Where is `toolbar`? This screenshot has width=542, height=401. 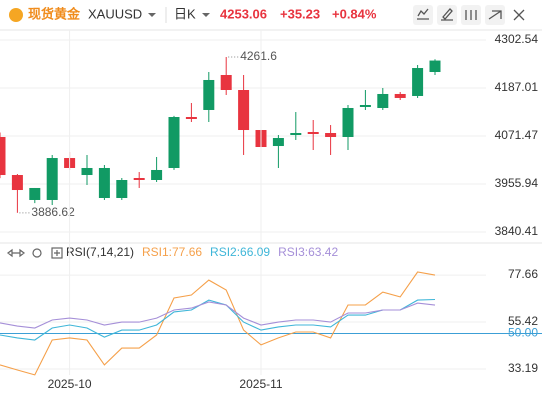
toolbar is located at coordinates (469, 15).